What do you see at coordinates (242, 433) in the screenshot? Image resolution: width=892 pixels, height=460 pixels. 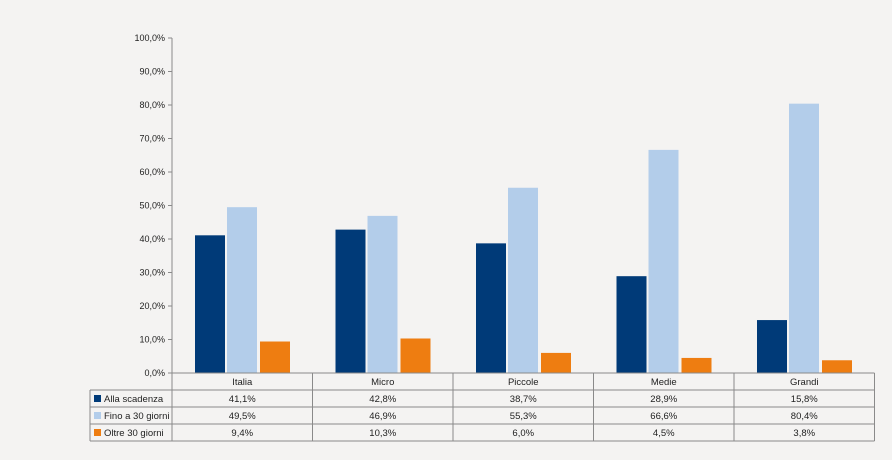 I see `data-value-label: 9,4%` at bounding box center [242, 433].